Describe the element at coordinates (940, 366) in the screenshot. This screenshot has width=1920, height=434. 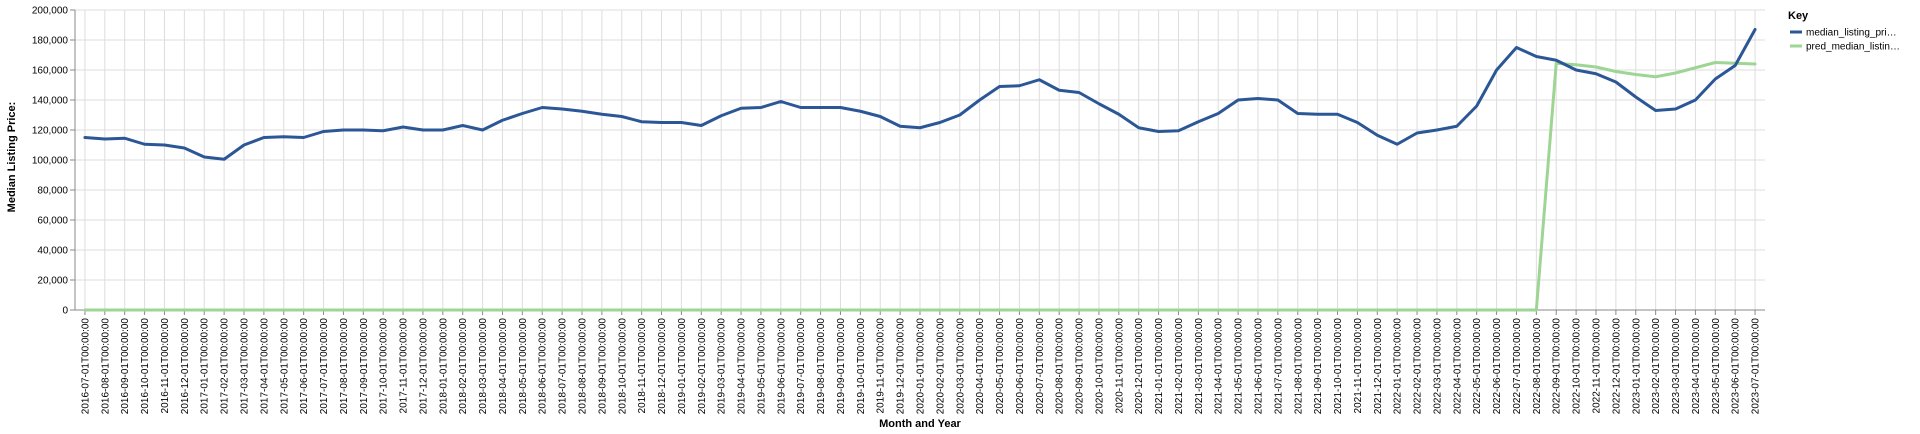
I see `x-tick-label: 2020-02-01T00:00:00` at that location.